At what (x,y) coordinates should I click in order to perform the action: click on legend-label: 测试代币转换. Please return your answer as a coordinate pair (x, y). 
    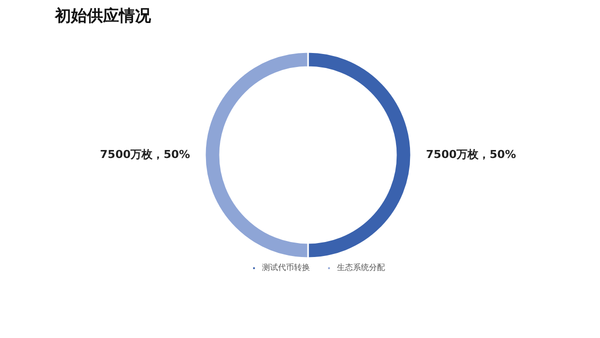
    Looking at the image, I should click on (286, 267).